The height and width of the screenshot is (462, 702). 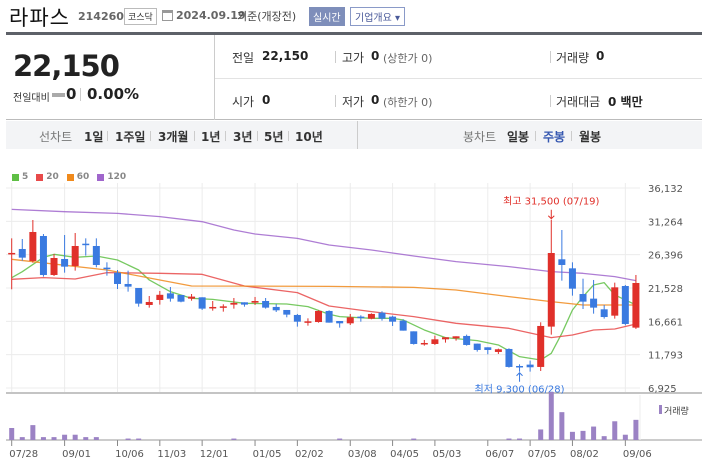 What do you see at coordinates (211, 15) in the screenshot?
I see `base-date: 2024.09.19` at bounding box center [211, 15].